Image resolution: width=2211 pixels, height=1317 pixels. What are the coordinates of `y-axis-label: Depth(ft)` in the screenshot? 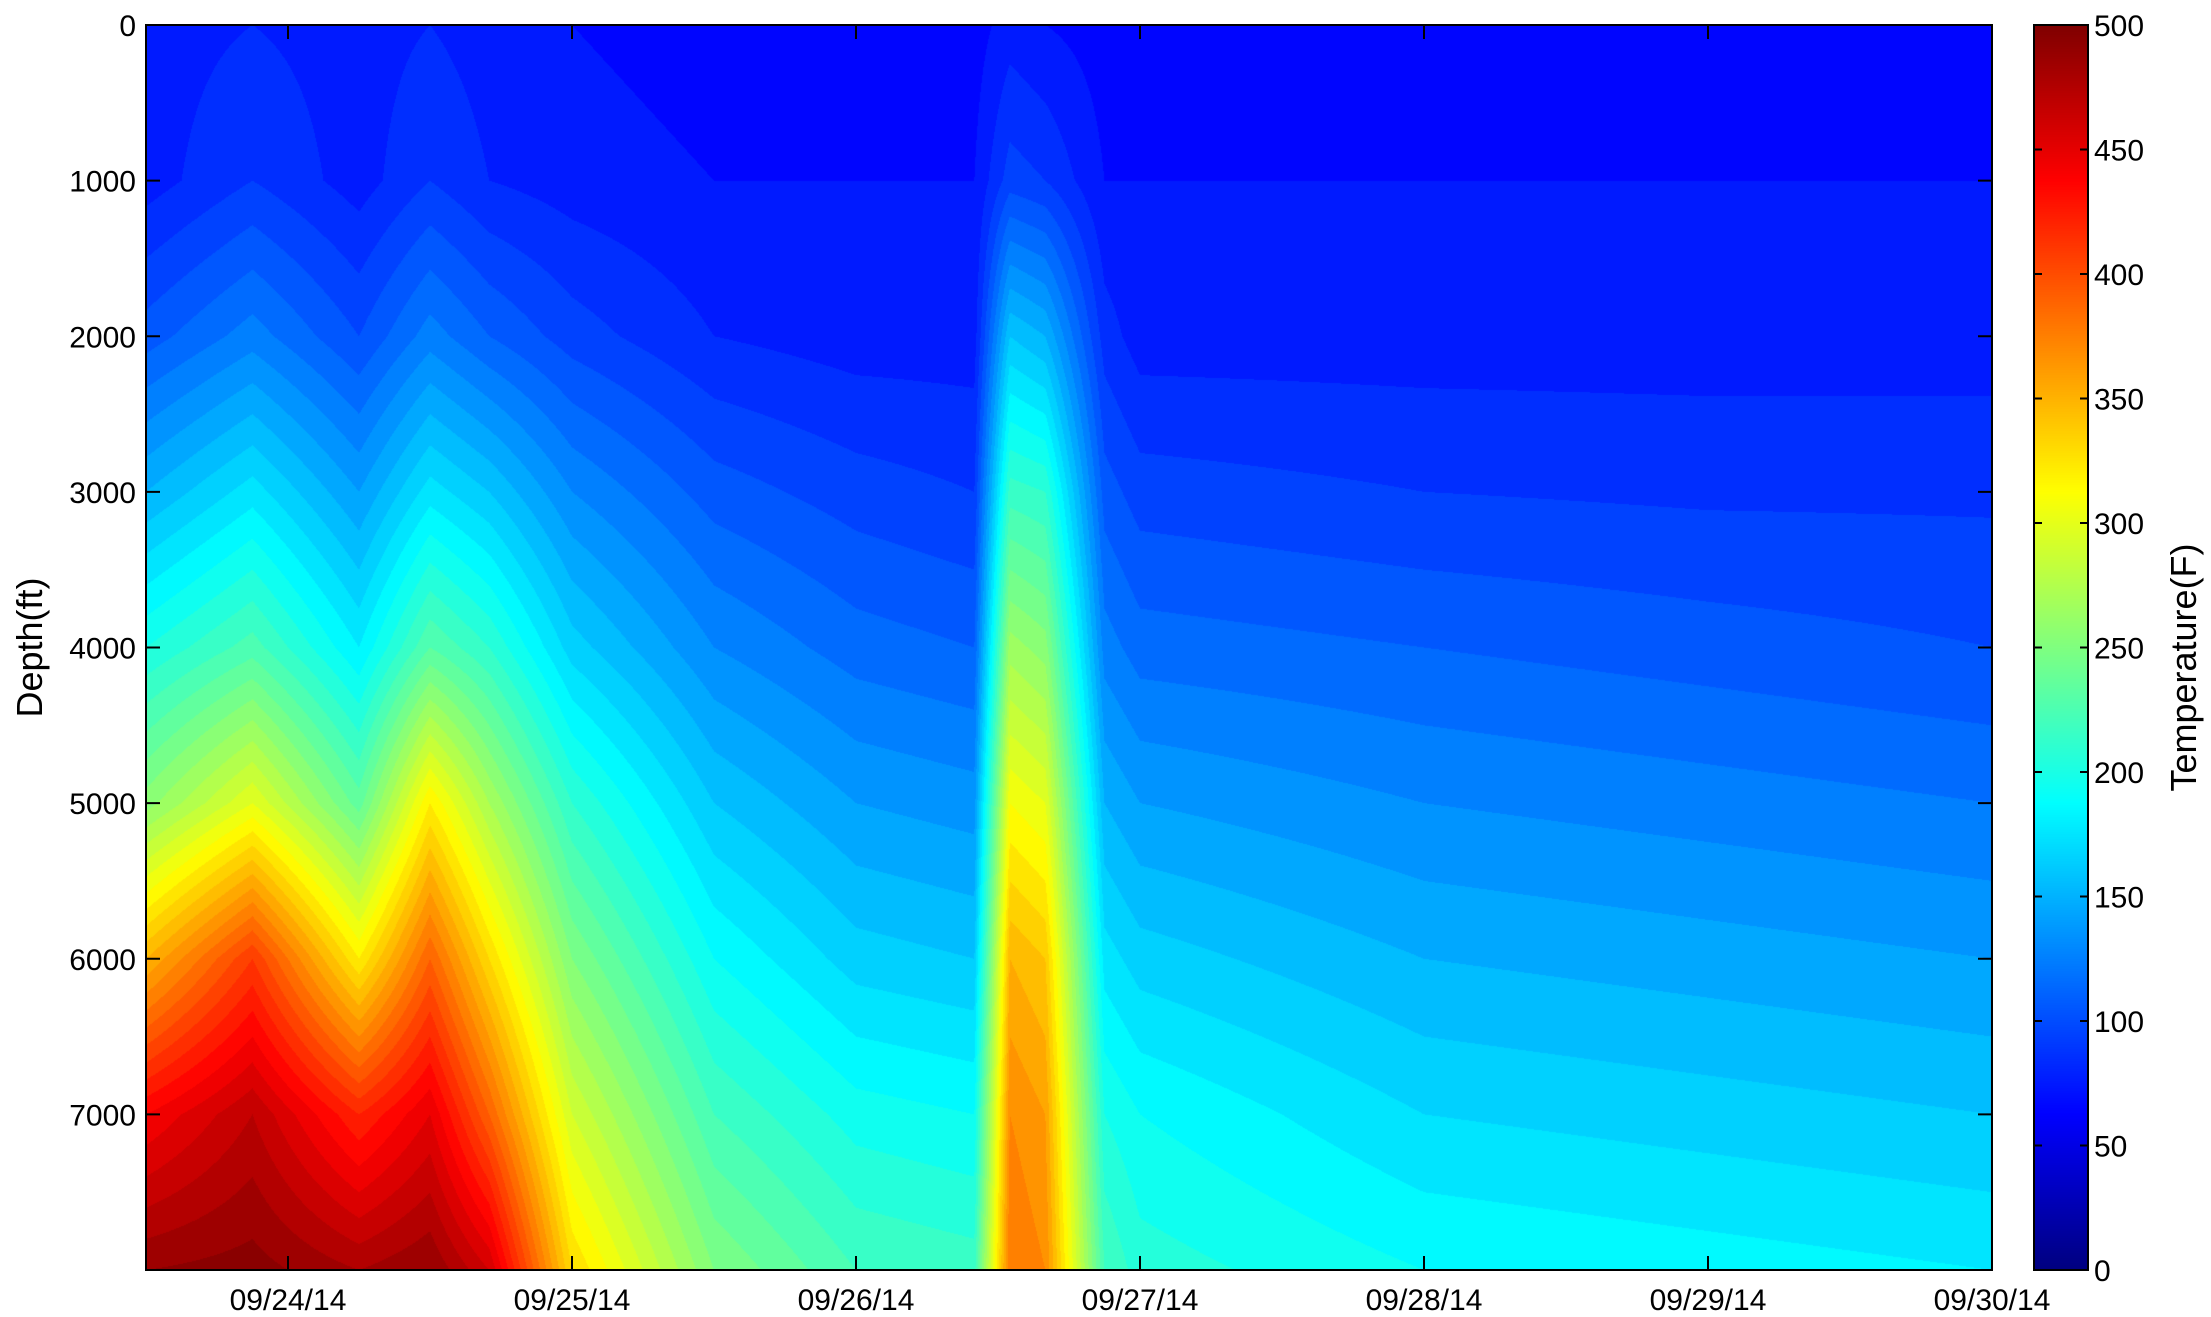 It's located at (29, 647).